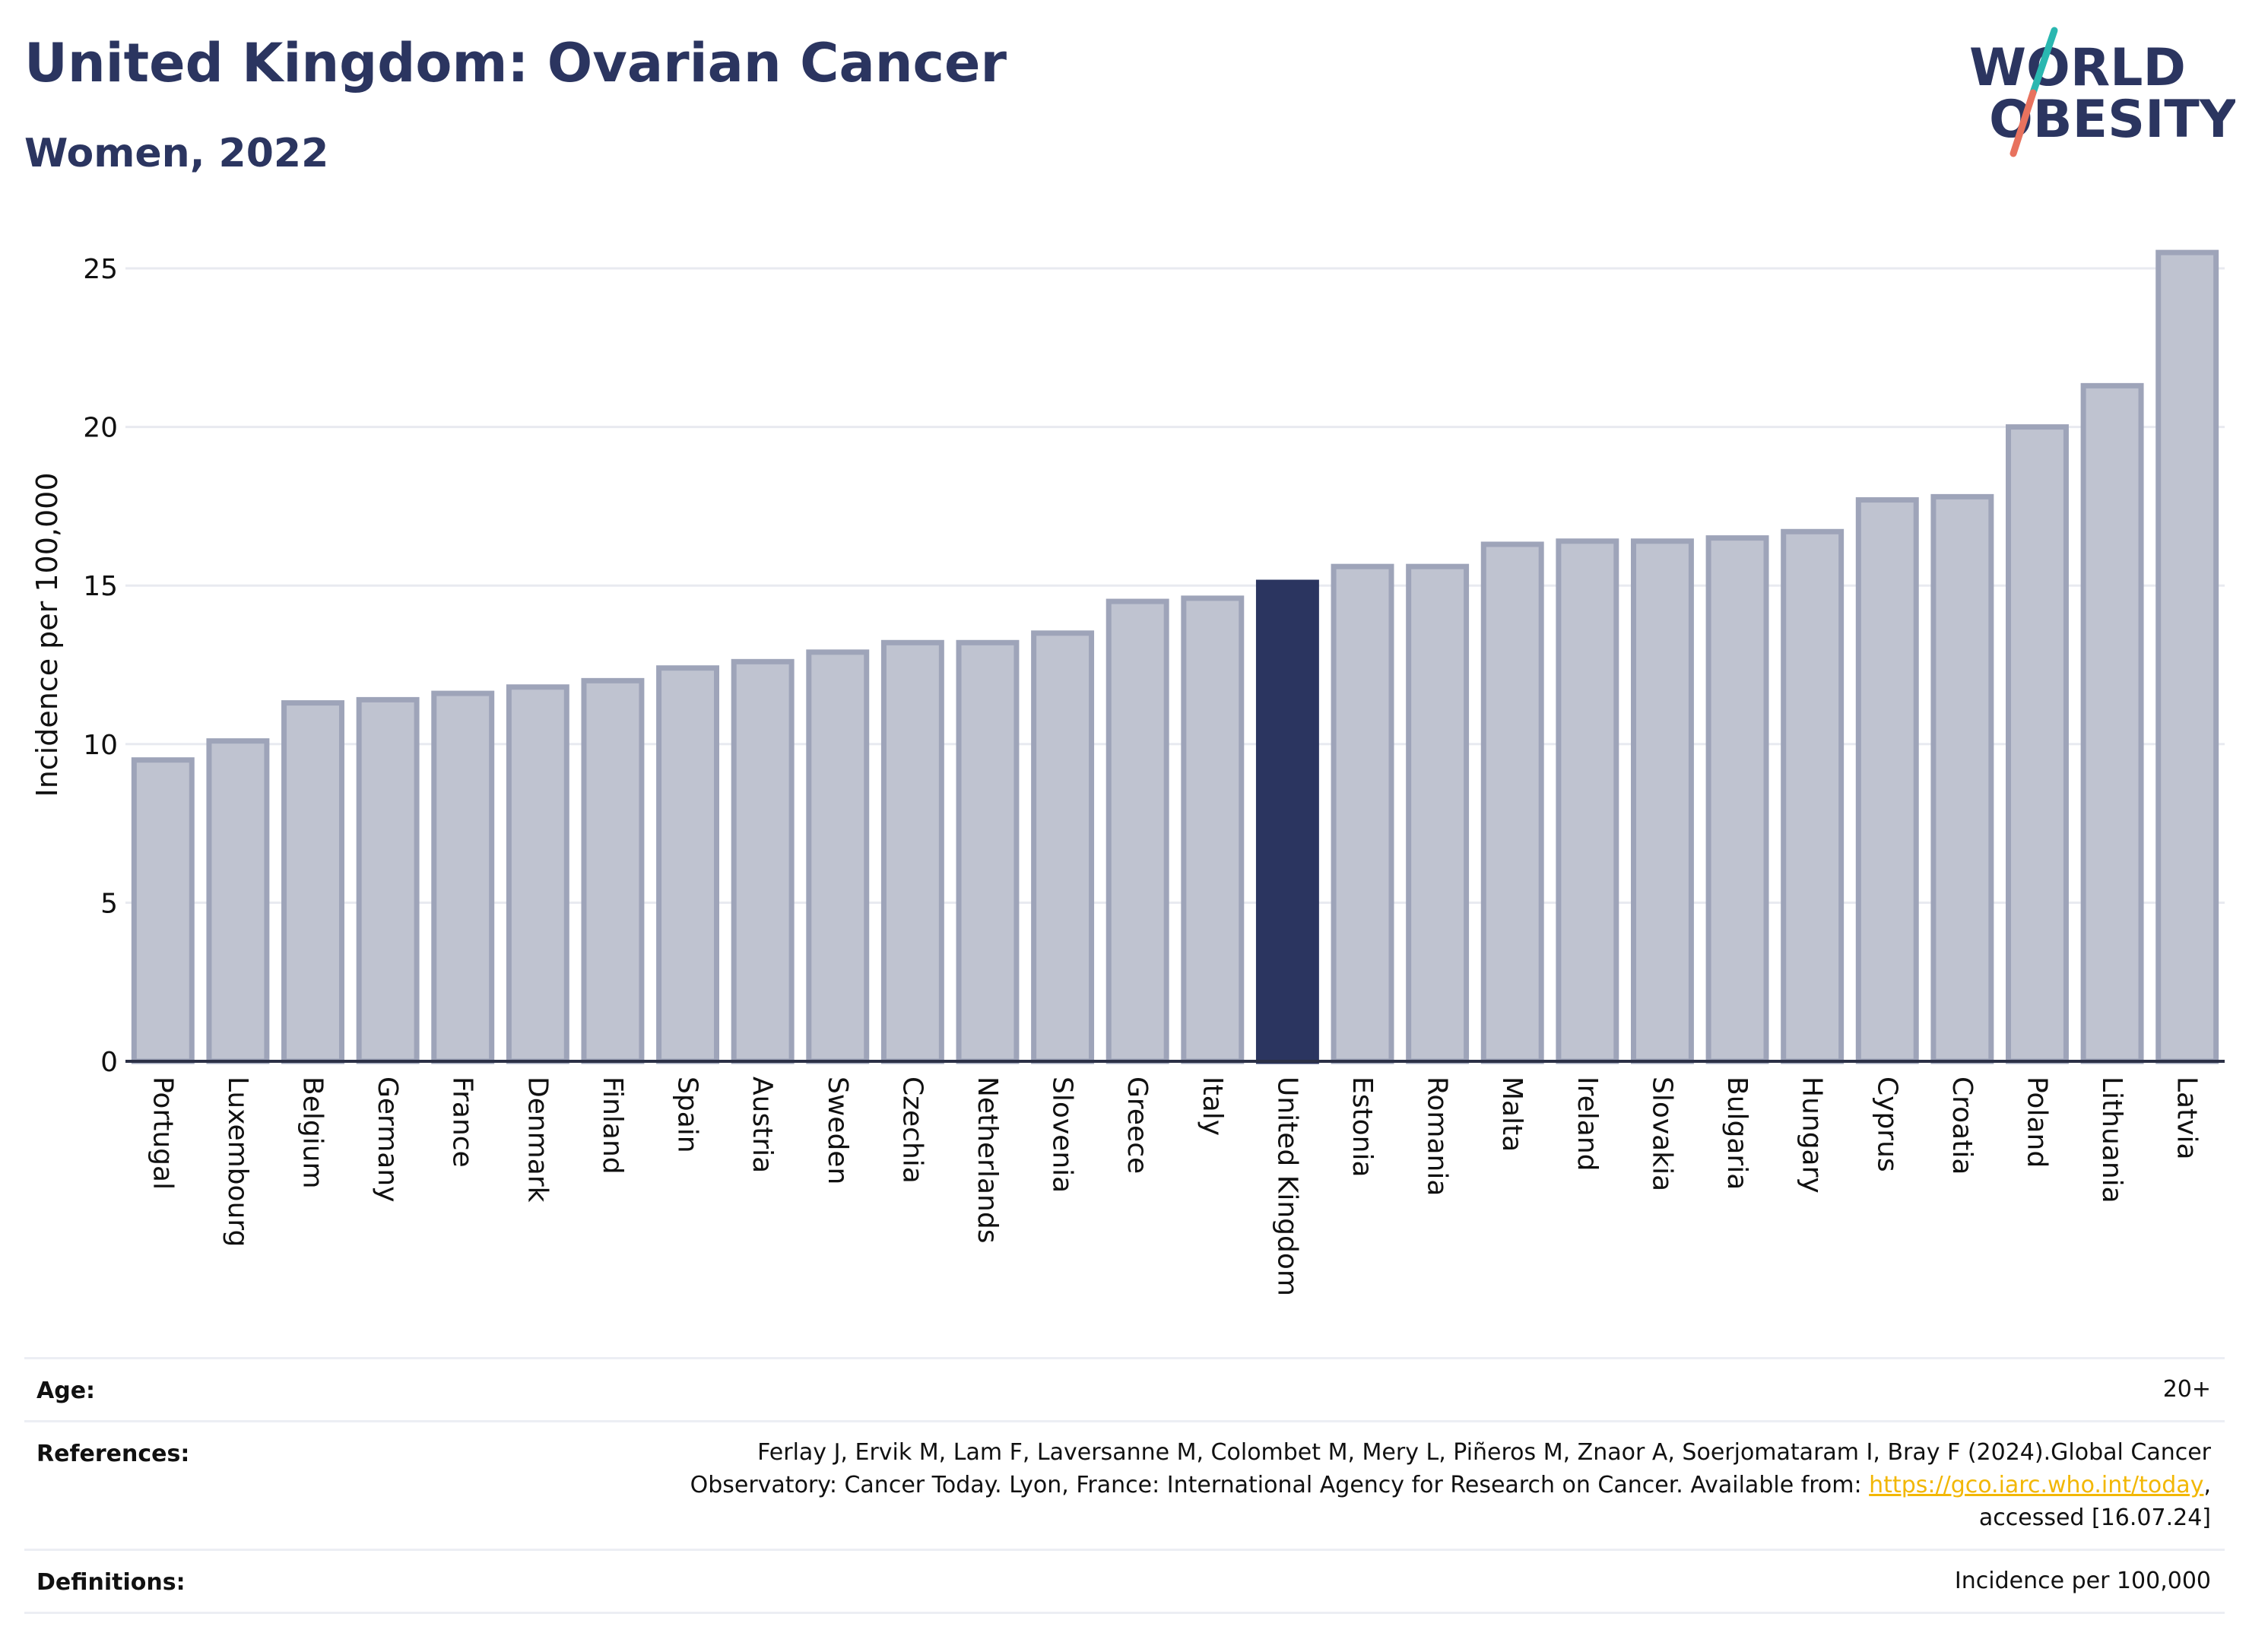 This screenshot has width=2249, height=1652. Describe the element at coordinates (2111, 1139) in the screenshot. I see `x-tick-label: Lithuania` at that location.